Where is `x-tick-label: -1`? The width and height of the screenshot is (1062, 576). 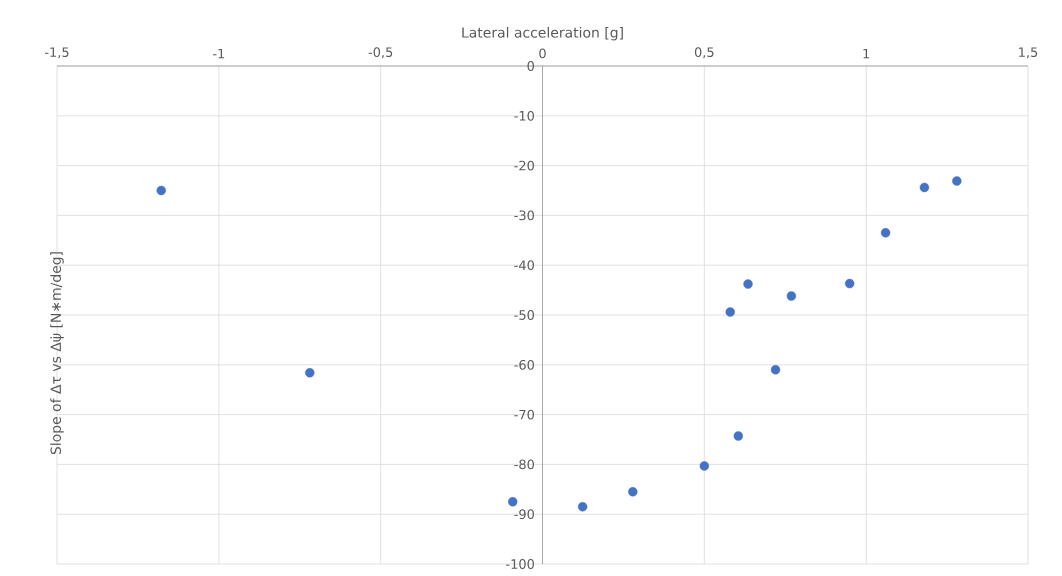
x-tick-label: -1 is located at coordinates (219, 53).